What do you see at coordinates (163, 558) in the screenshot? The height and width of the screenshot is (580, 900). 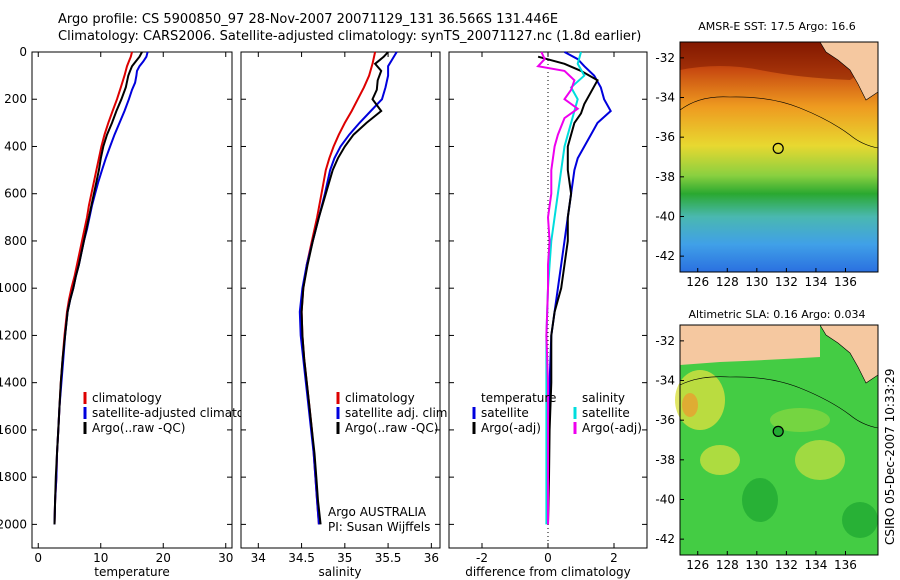 I see `x-tick-label: 20` at bounding box center [163, 558].